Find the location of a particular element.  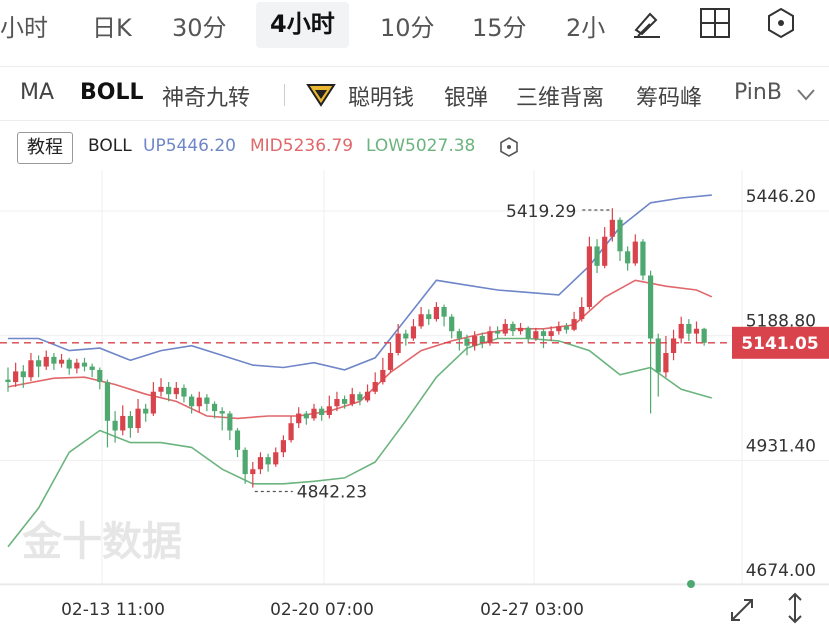

status-dot is located at coordinates (691, 584).